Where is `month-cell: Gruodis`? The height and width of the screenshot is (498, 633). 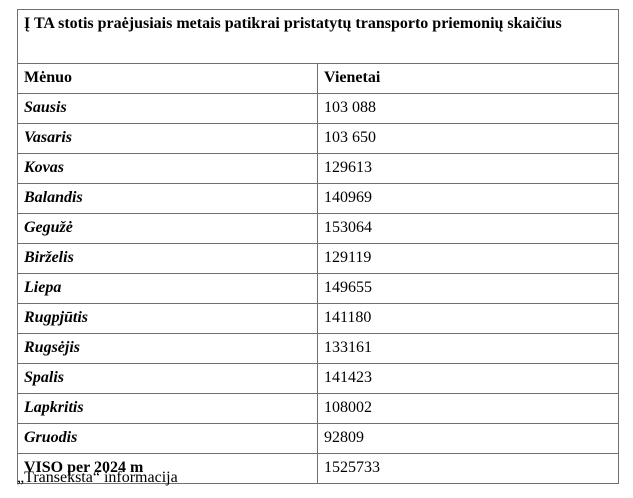 month-cell: Gruodis is located at coordinates (167, 438).